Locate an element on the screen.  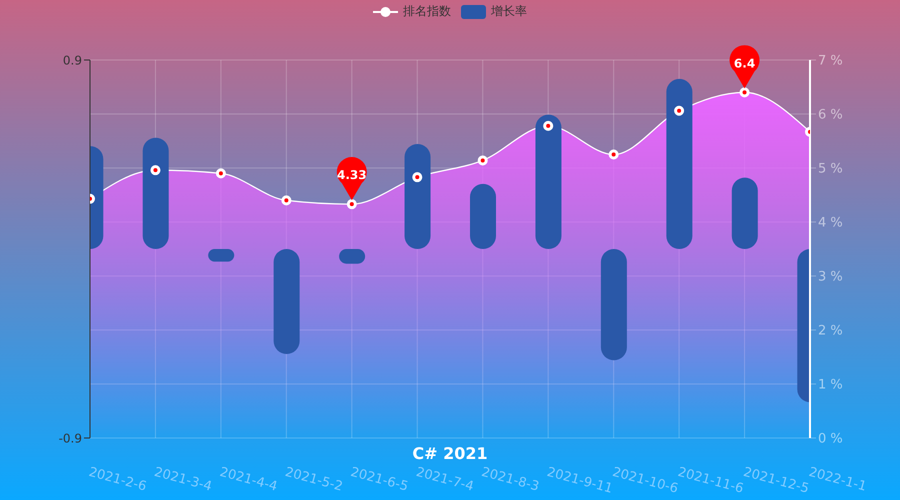
y2-tick-label: 6 % is located at coordinates (830, 115).